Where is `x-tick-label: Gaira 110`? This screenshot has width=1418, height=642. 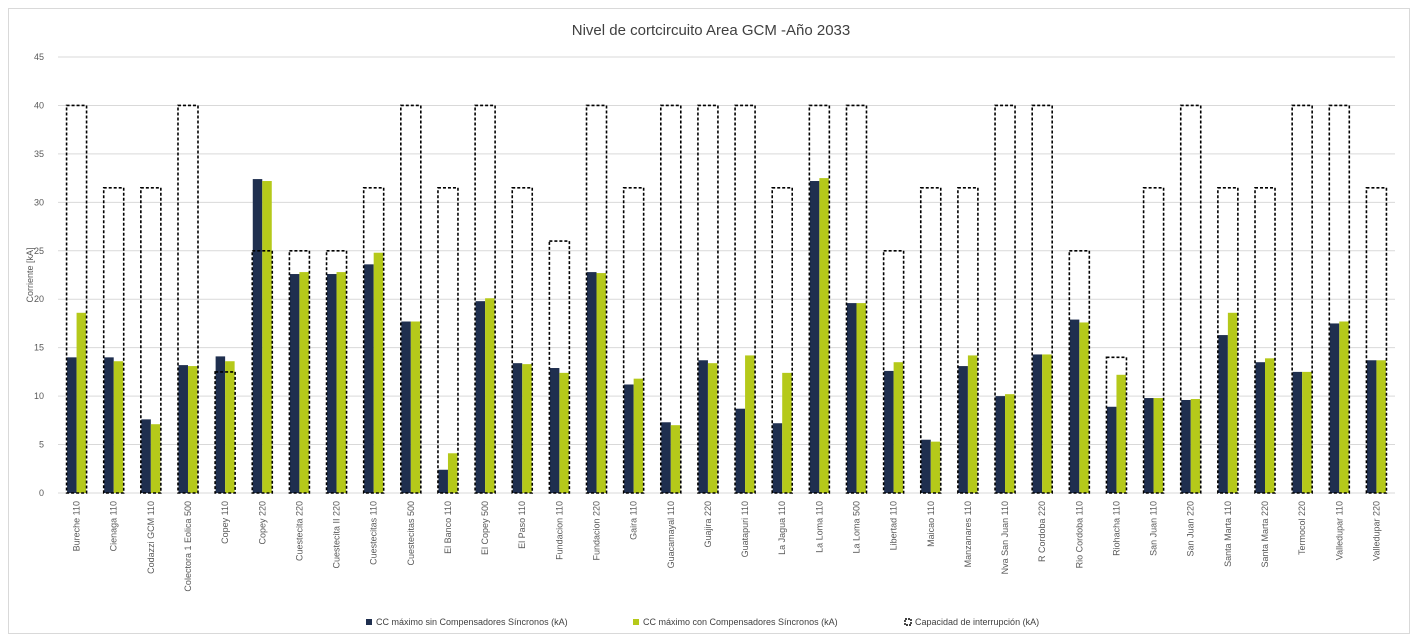 x-tick-label: Gaira 110 is located at coordinates (634, 520).